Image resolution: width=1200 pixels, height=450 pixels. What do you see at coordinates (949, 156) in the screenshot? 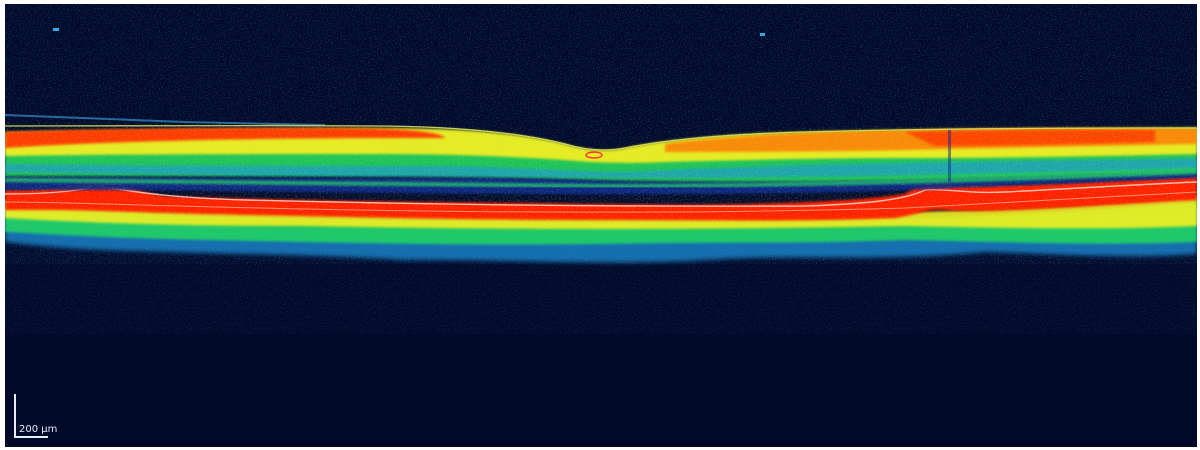
I see `vessel-shadow` at bounding box center [949, 156].